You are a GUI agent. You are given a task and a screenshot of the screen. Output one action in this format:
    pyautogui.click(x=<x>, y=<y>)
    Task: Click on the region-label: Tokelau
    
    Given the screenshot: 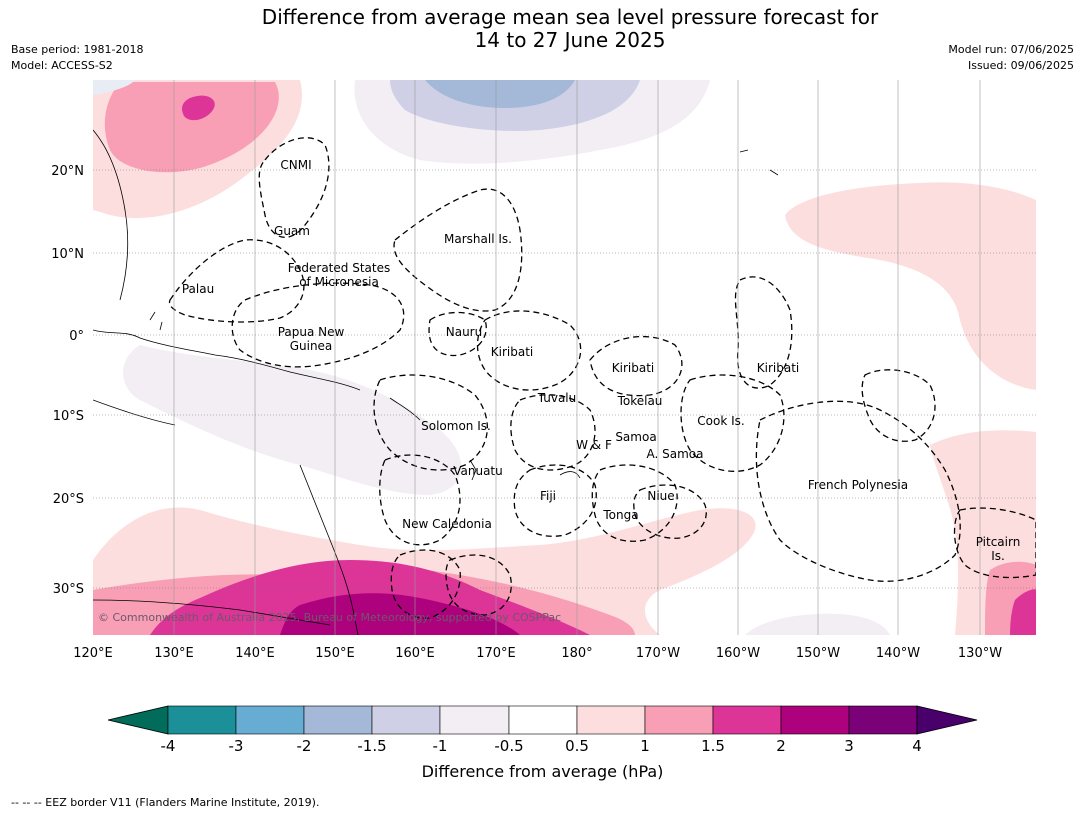 What is the action you would take?
    pyautogui.click(x=640, y=401)
    